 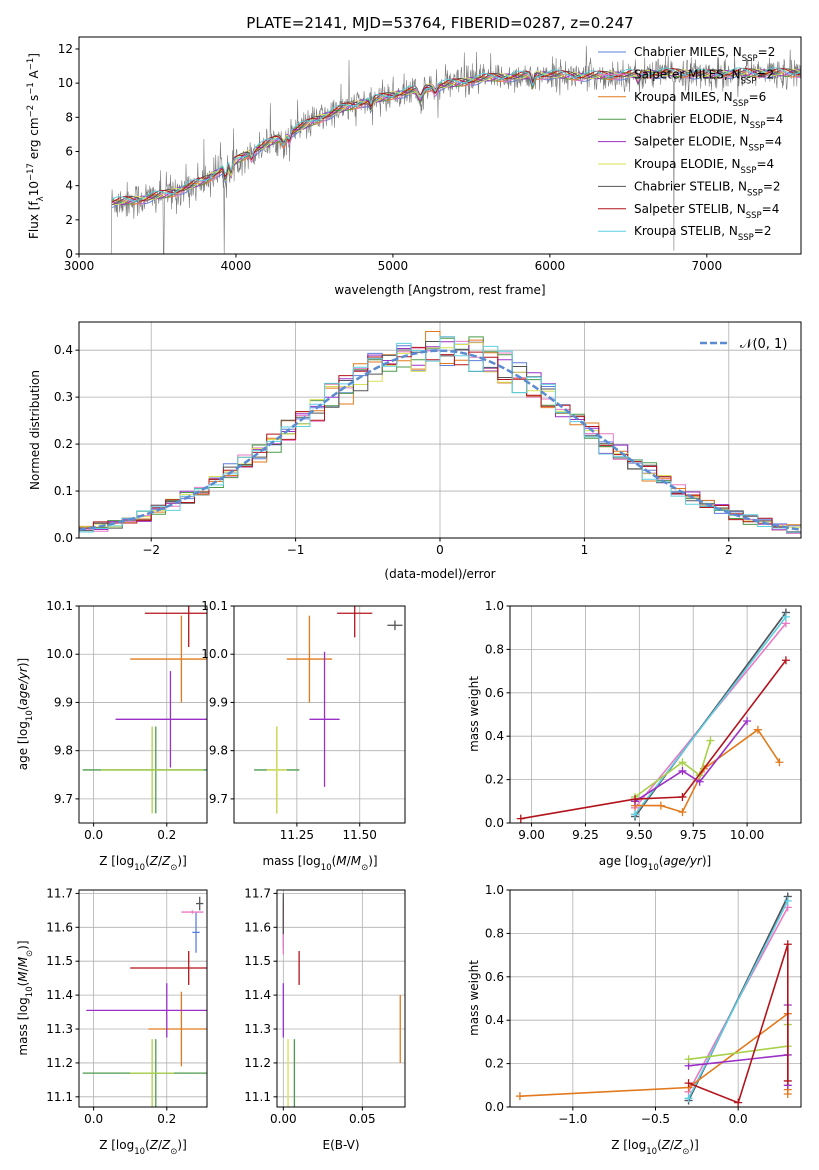 I want to click on y-tick-label: 9.7, so click(x=63, y=799).